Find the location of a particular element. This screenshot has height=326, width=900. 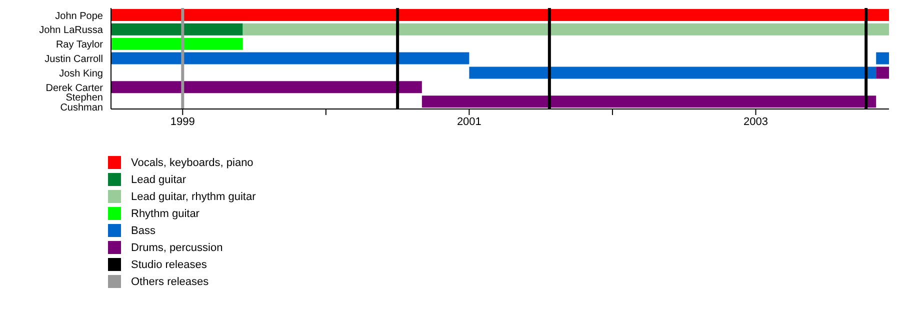

legend-label: Studio releases is located at coordinates (169, 264).